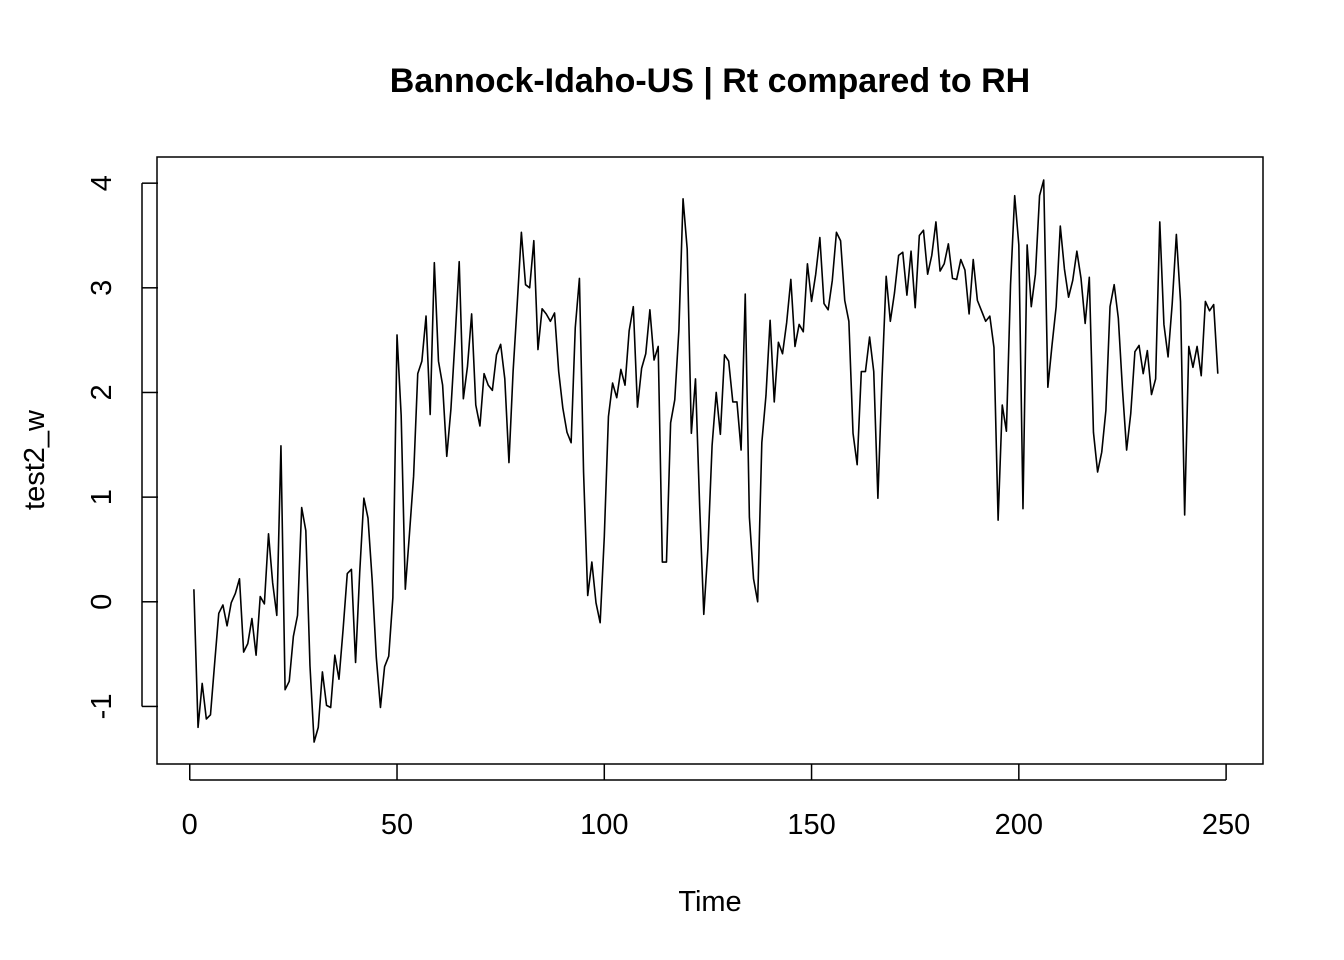 The image size is (1344, 960). I want to click on y-tick-label: -1, so click(102, 707).